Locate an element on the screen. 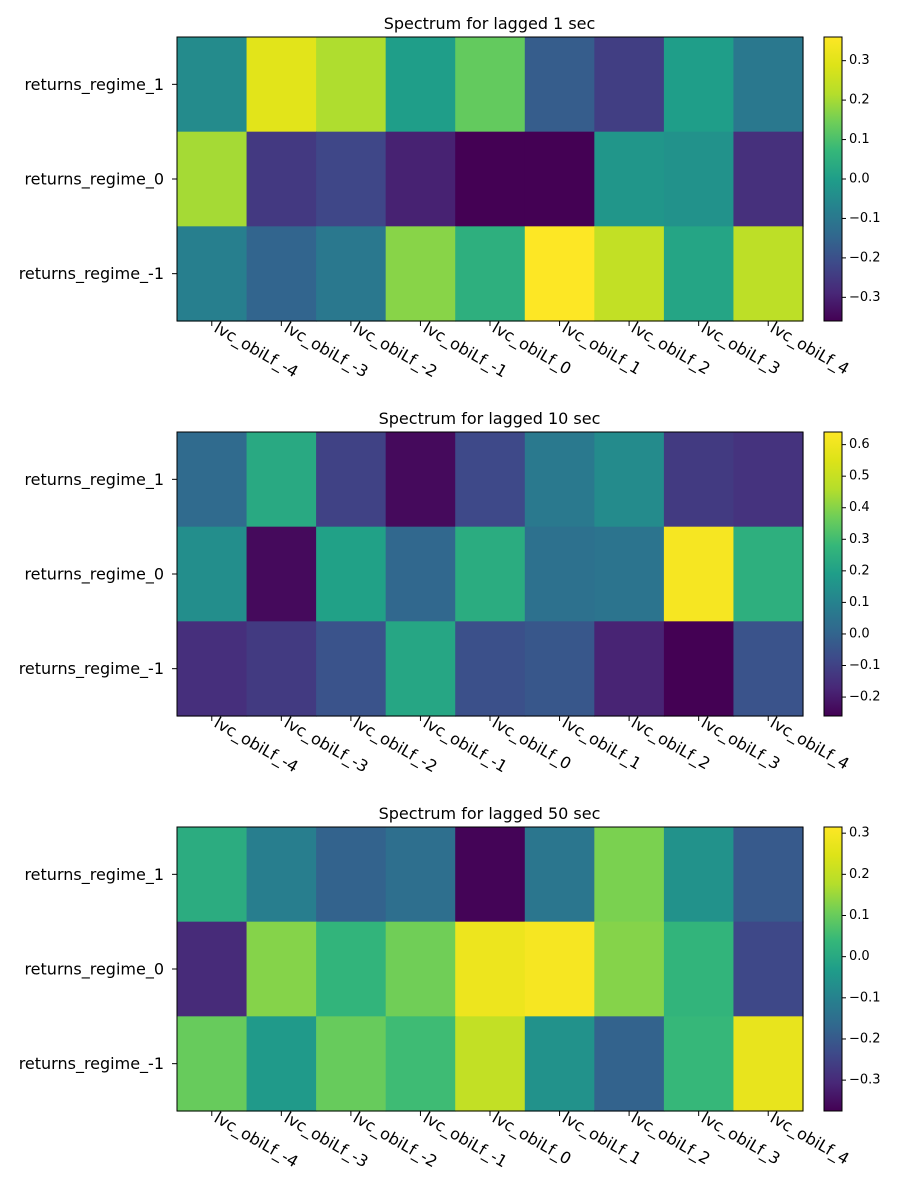  panel-2-colorbar: 0.6 0.5 0.4 0.3 0.2 0.1 0.0 −0.1 −0.2 is located at coordinates (852, 574).